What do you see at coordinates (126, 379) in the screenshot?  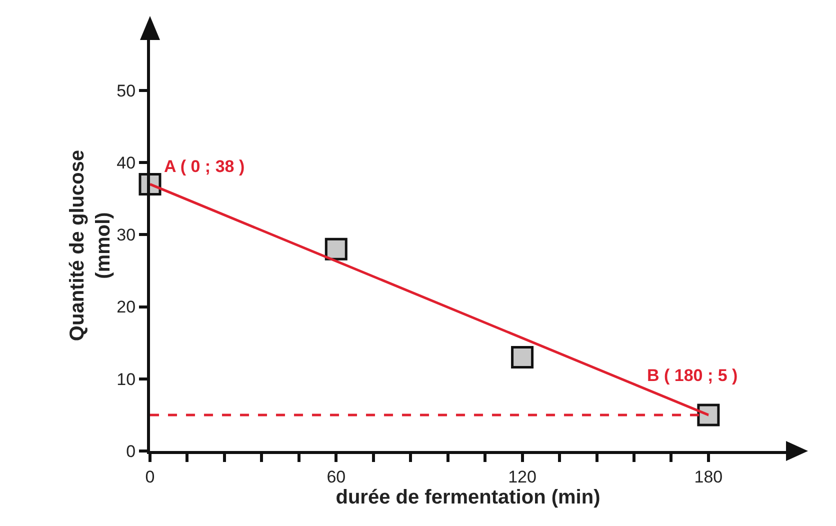 I see `y-tick-label: 10` at bounding box center [126, 379].